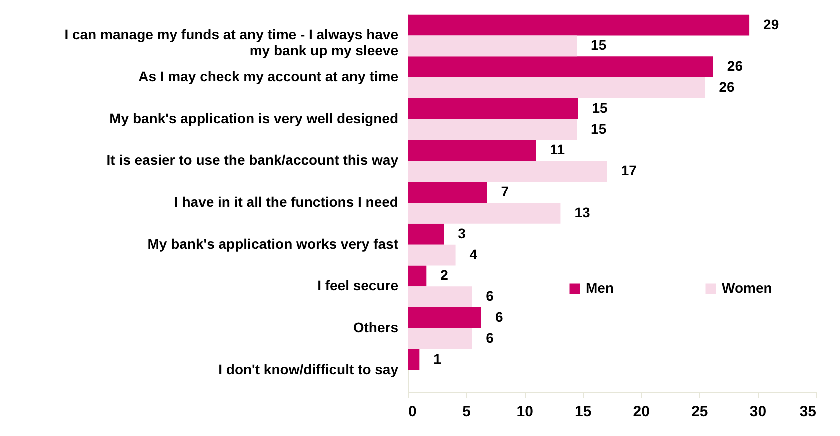 This screenshot has height=436, width=840. Describe the element at coordinates (252, 160) in the screenshot. I see `y-tick-label: It is easier to use the bank/account this way` at that location.